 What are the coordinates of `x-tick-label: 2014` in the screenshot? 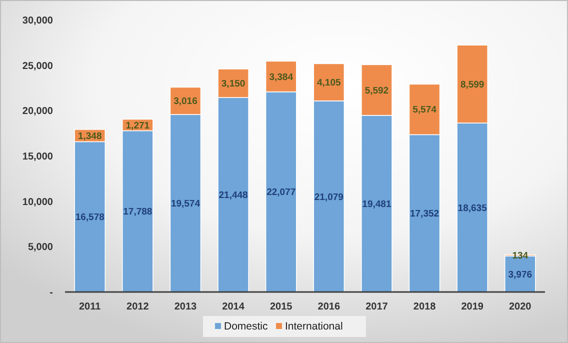 It's located at (233, 307).